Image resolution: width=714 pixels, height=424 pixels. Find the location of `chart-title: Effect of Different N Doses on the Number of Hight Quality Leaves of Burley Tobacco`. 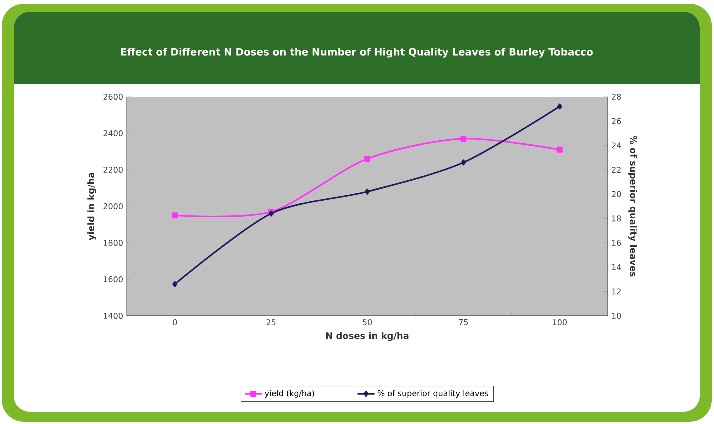

chart-title: Effect of Different N Doses on the Number of Hight Quality Leaves of Burley Tobacco is located at coordinates (357, 53).